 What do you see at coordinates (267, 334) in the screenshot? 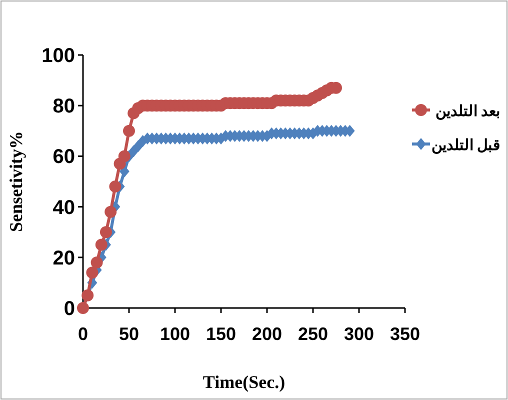
I see `x-tick-label: 200` at bounding box center [267, 334].